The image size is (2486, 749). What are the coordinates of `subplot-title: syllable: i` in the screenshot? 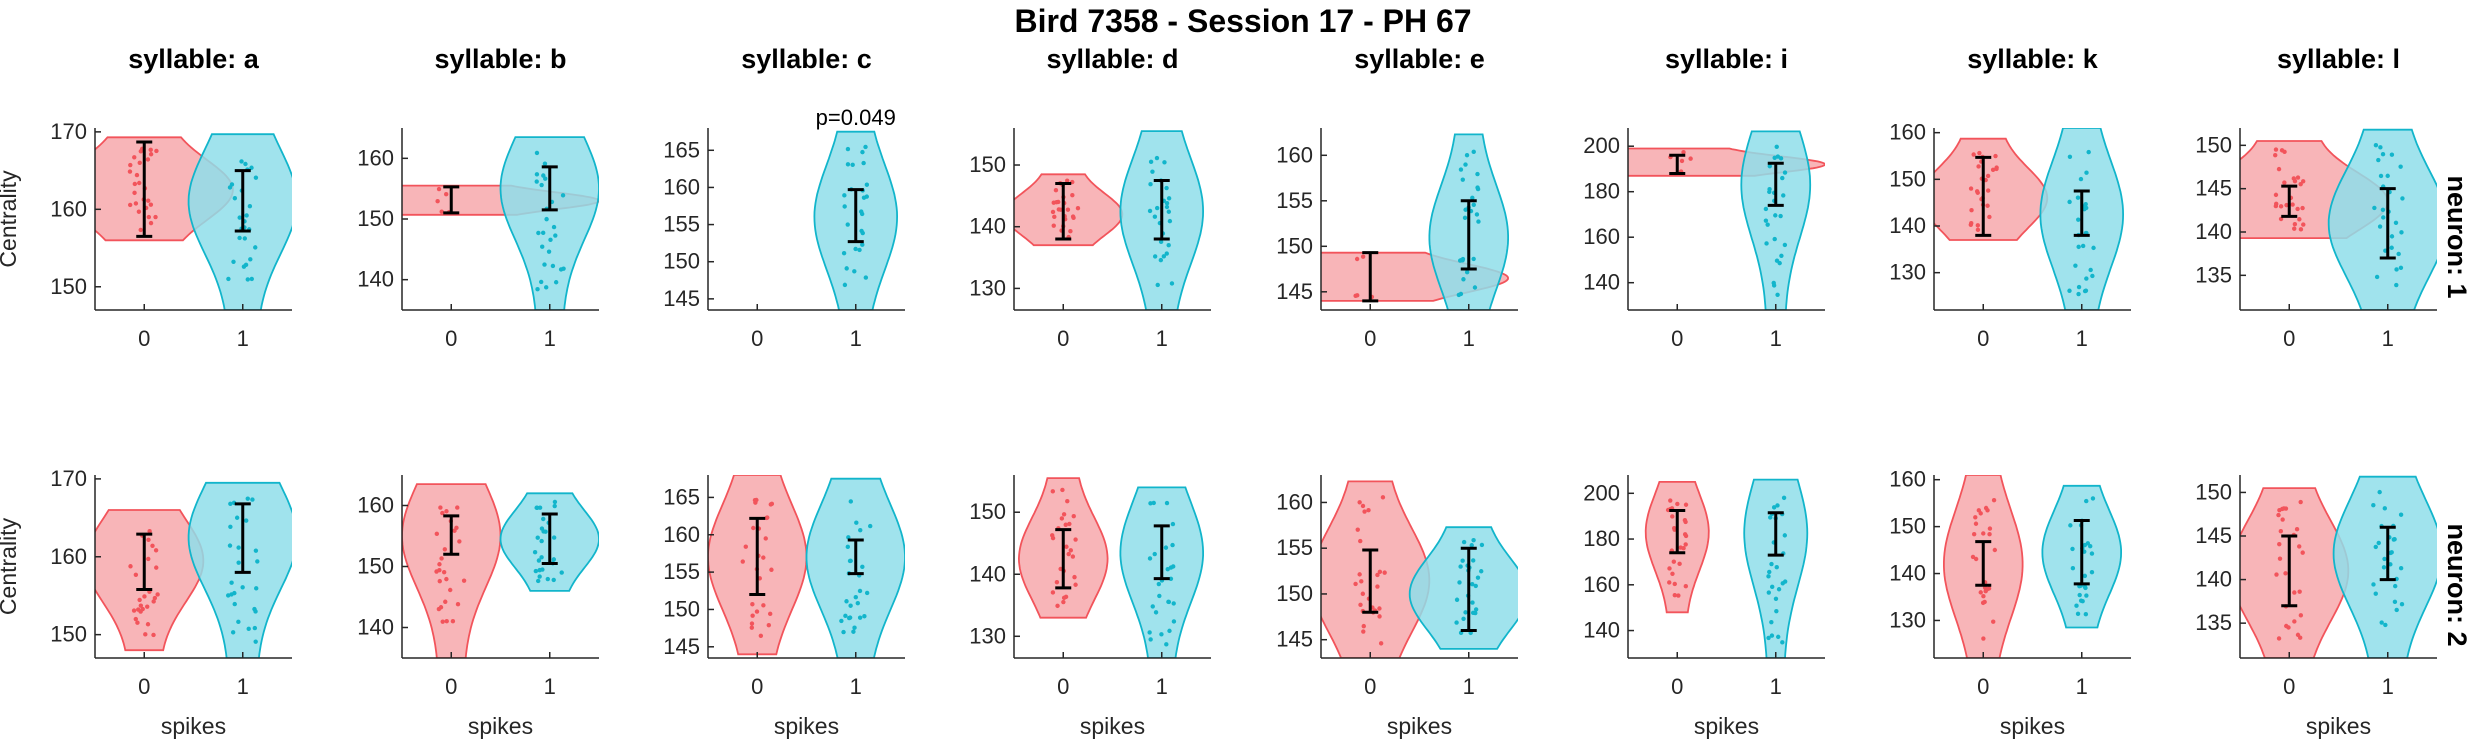 It's located at (1726, 59).